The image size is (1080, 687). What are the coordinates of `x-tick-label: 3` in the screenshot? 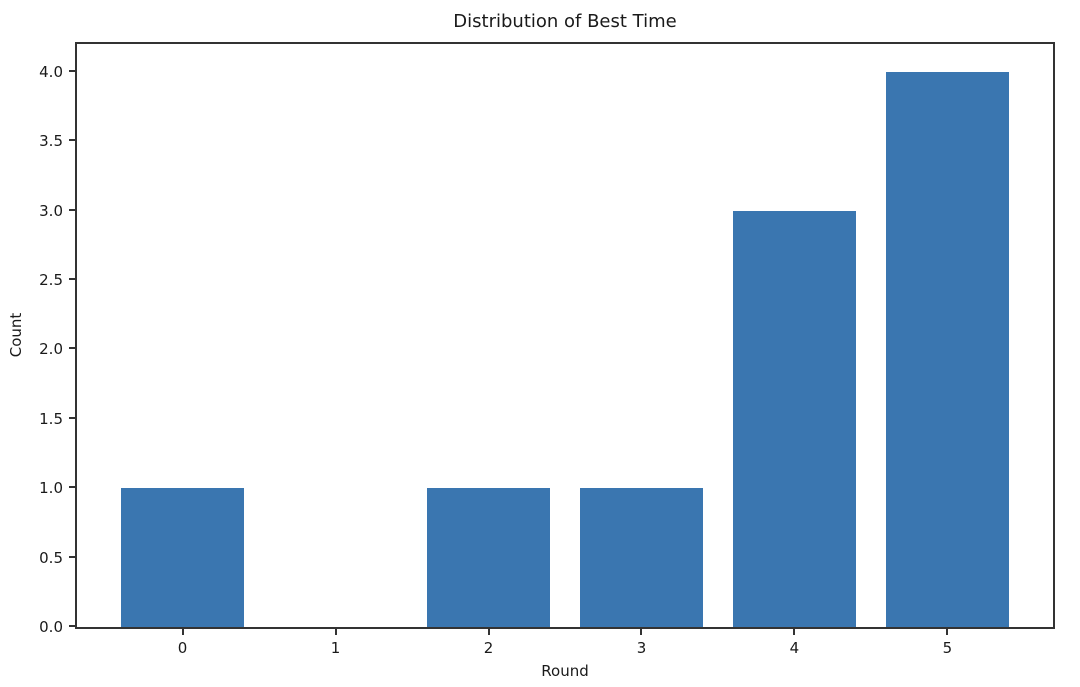 It's located at (641, 648).